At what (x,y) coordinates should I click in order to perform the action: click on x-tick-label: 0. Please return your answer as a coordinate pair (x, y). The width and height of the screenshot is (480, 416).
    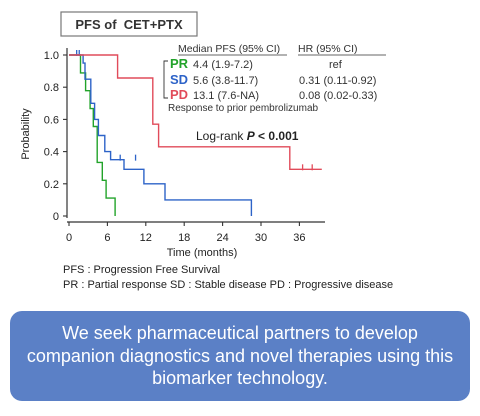
    Looking at the image, I should click on (69, 238).